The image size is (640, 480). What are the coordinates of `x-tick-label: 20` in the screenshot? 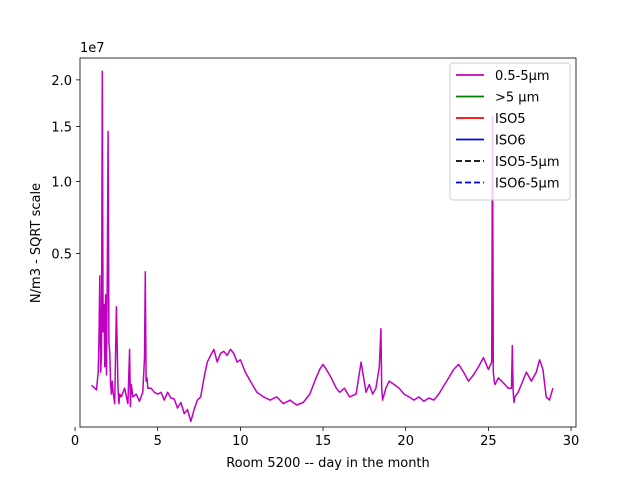 It's located at (405, 441).